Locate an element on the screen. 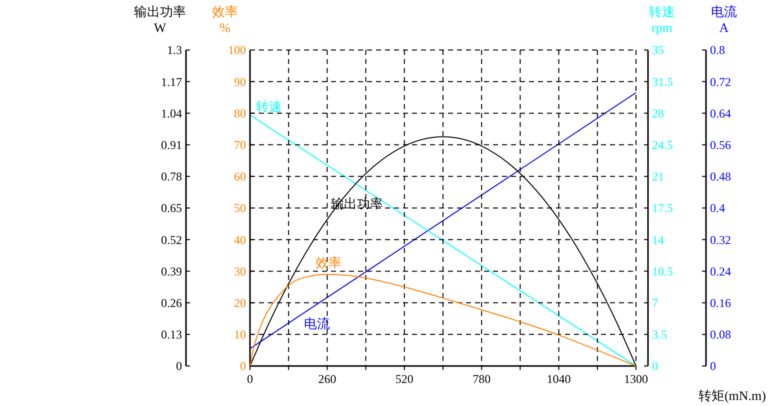  y-tick-label: 0.13 is located at coordinates (171, 335).